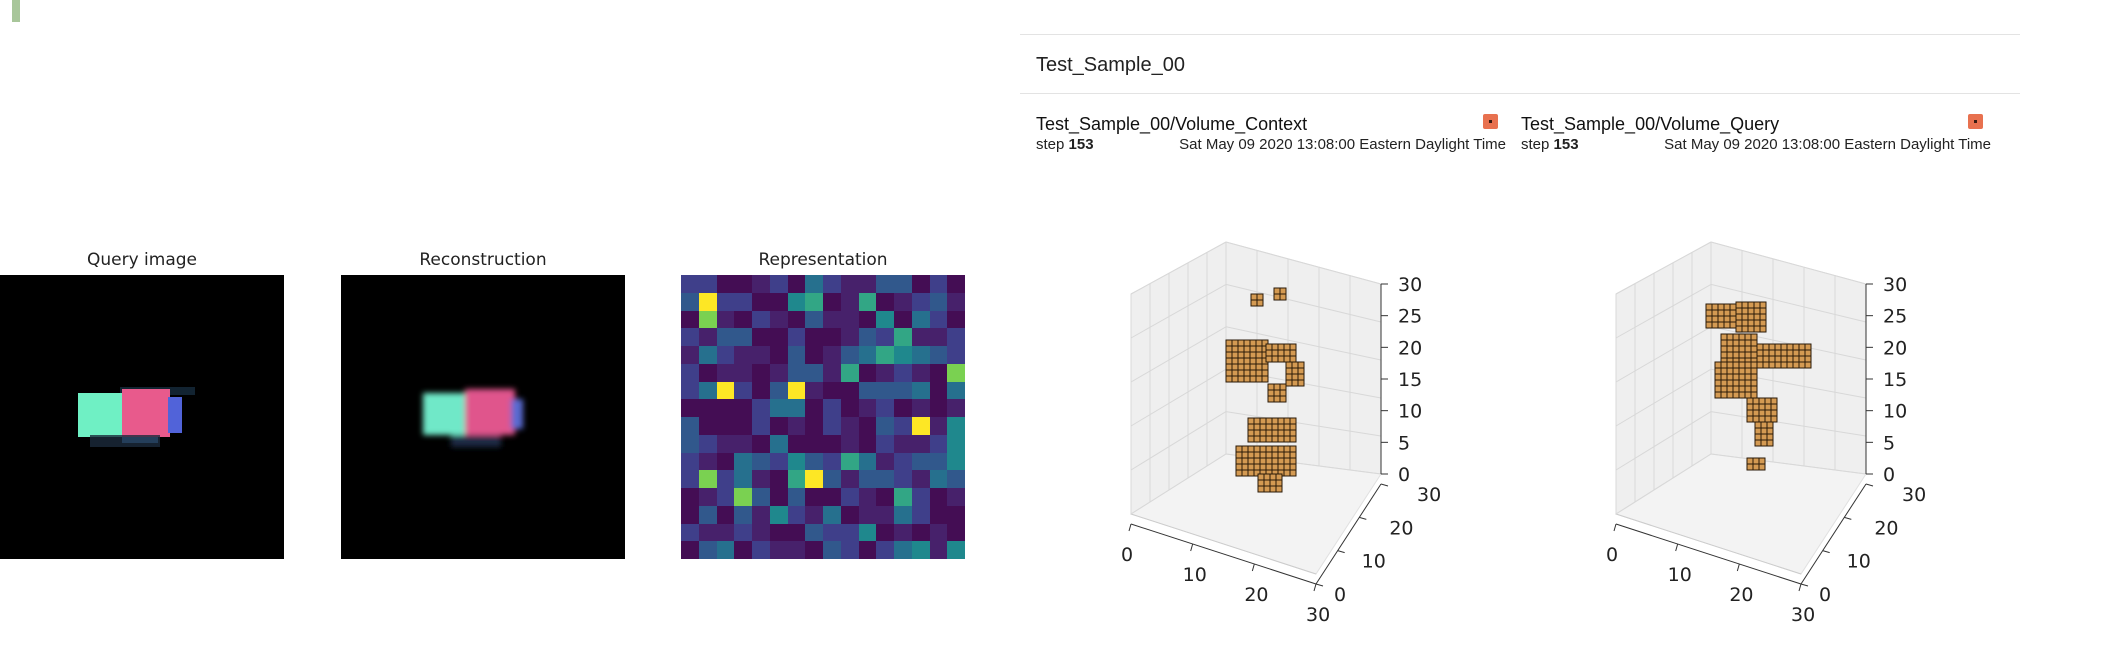 Image resolution: width=2110 pixels, height=656 pixels. What do you see at coordinates (1825, 595) in the screenshot?
I see `y-tick-label: 0` at bounding box center [1825, 595].